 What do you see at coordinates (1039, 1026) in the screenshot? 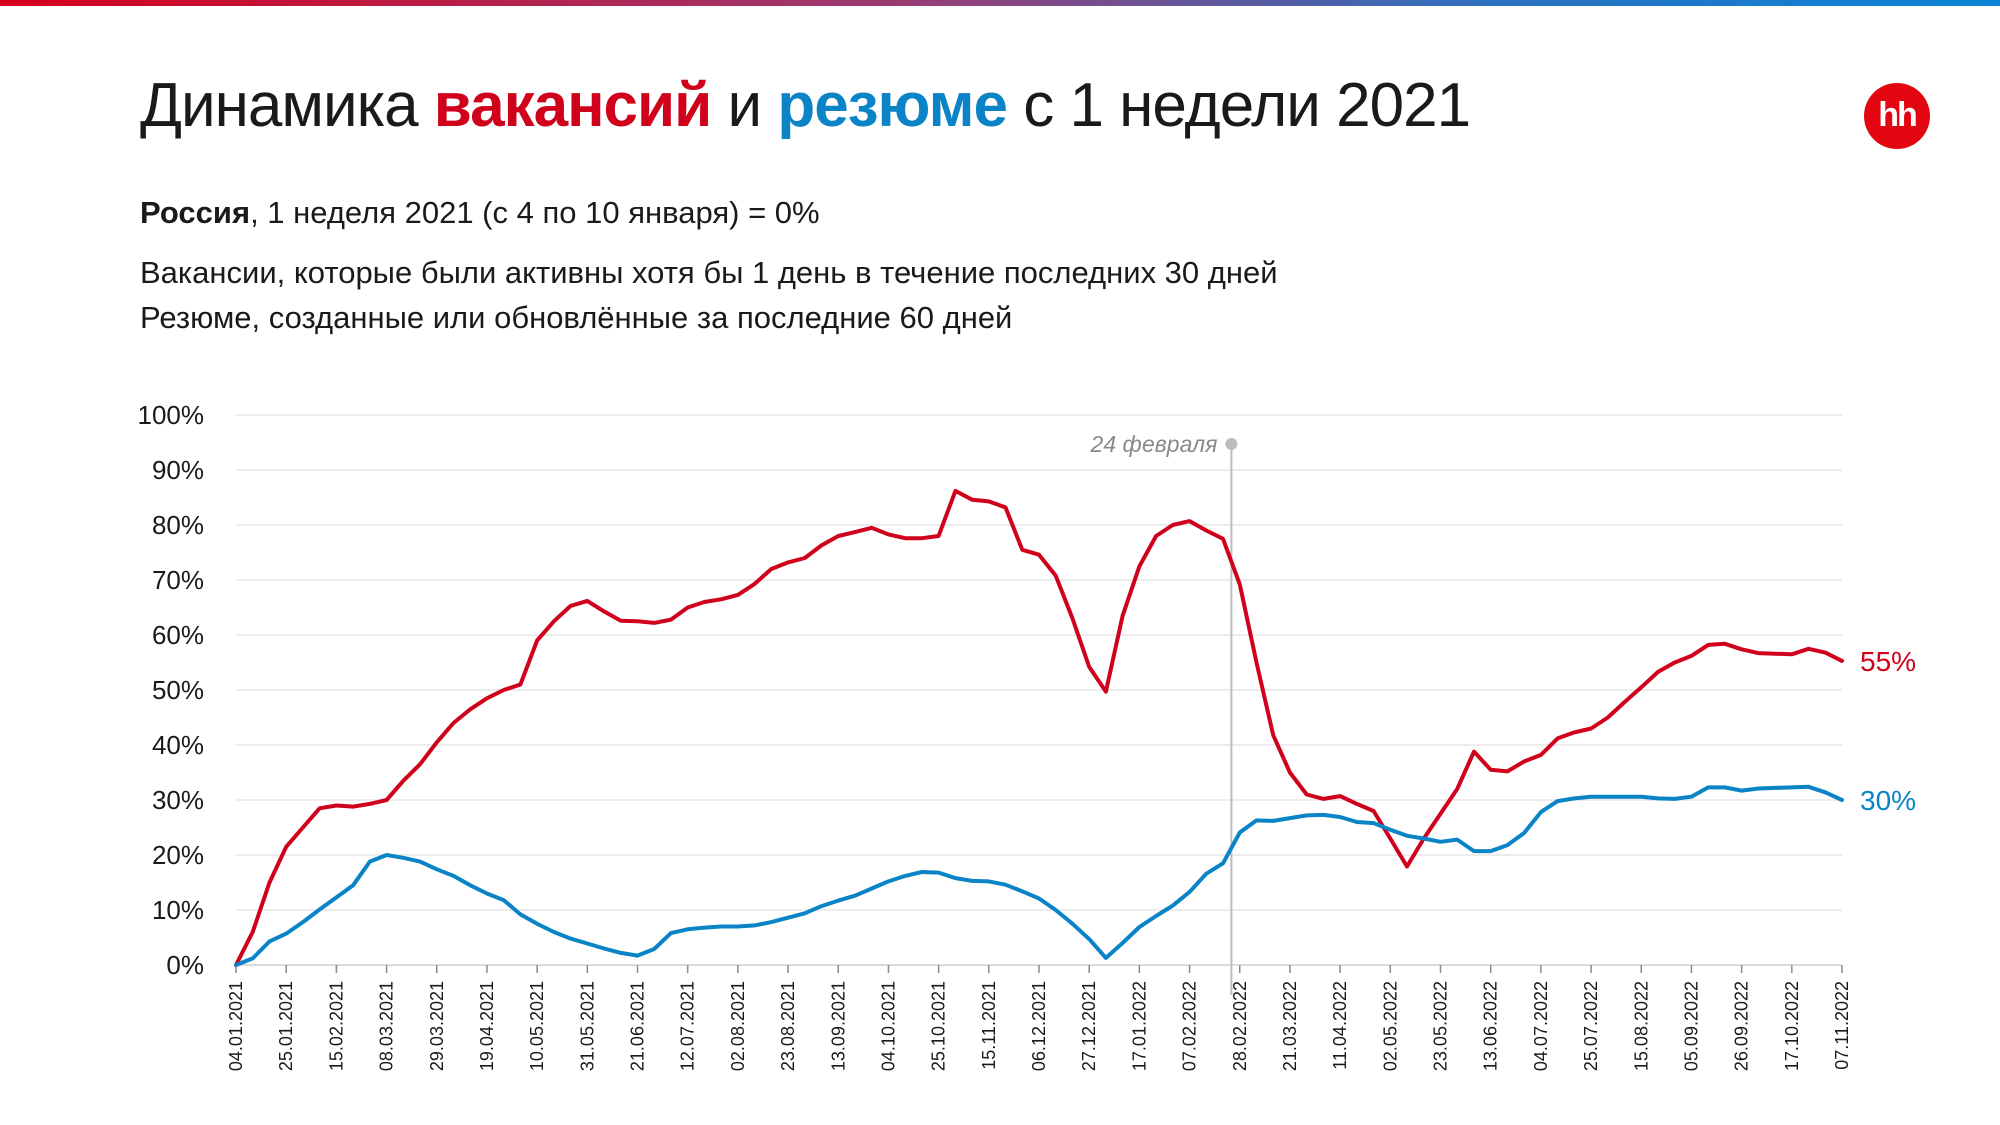
I see `x-tick-label: 06.12.2021` at bounding box center [1039, 1026].